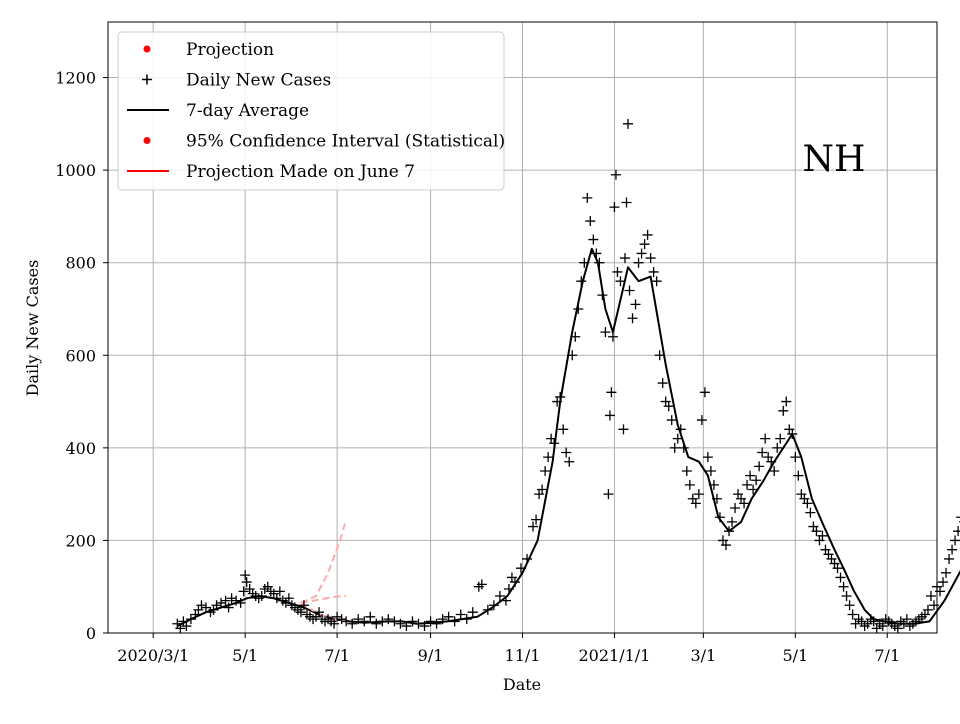 The width and height of the screenshot is (960, 724). What do you see at coordinates (522, 684) in the screenshot?
I see `x-axis-label: Date` at bounding box center [522, 684].